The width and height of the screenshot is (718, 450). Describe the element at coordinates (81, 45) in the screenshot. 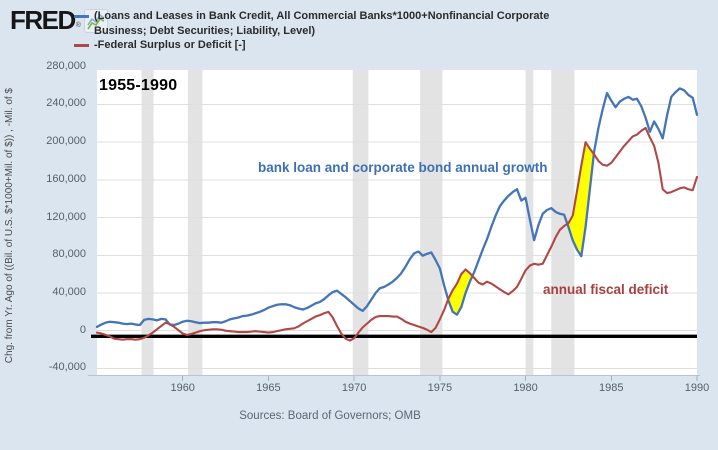

I see `legend-swatch-red` at that location.